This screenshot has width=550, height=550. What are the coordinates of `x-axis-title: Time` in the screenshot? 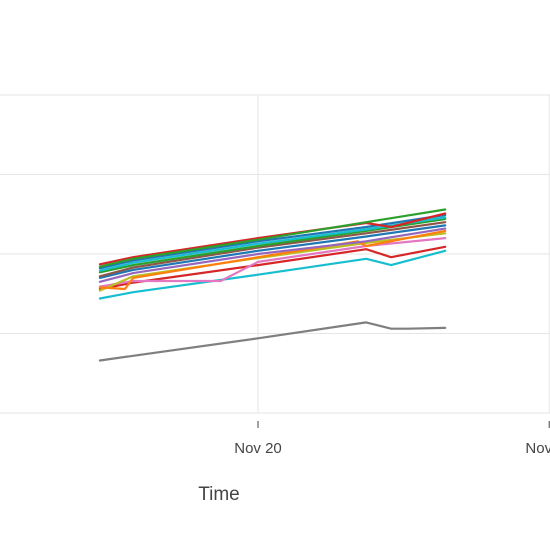 It's located at (219, 494).